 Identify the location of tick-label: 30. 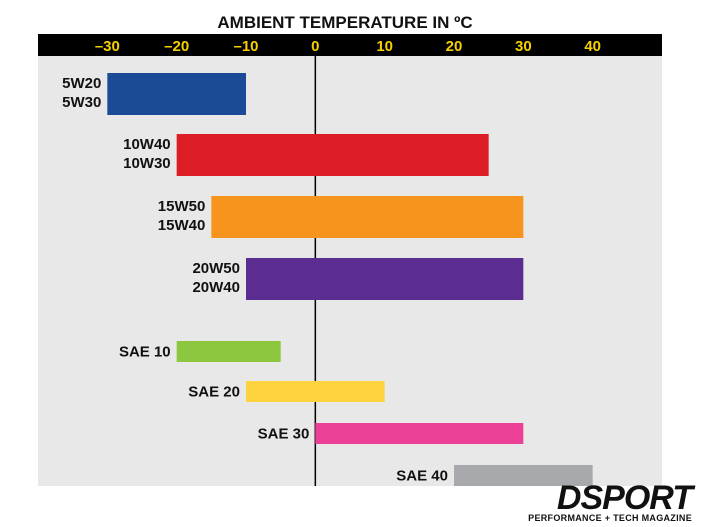
(523, 46).